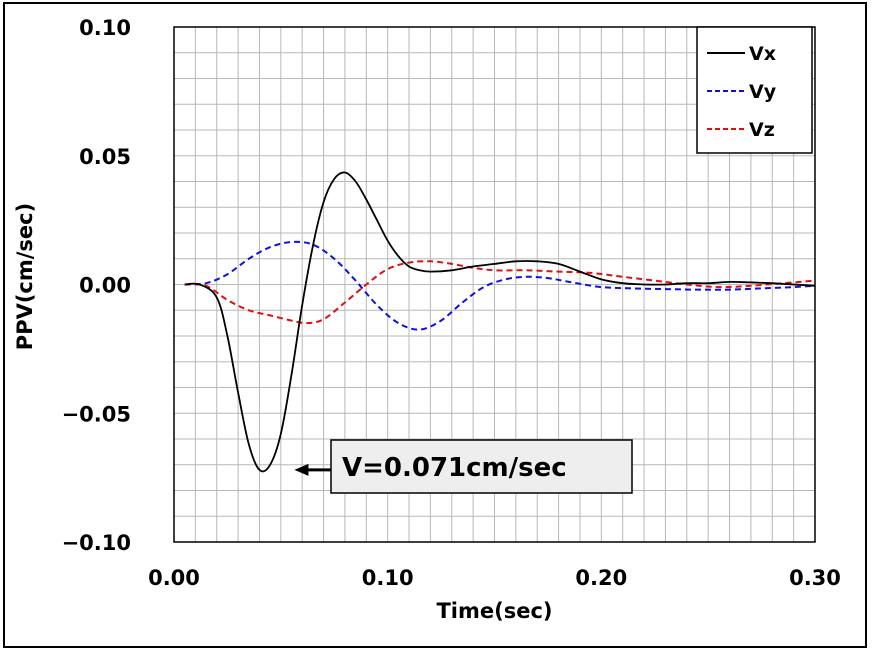 This screenshot has width=872, height=652. I want to click on y-tick-label: 0.05, so click(105, 157).